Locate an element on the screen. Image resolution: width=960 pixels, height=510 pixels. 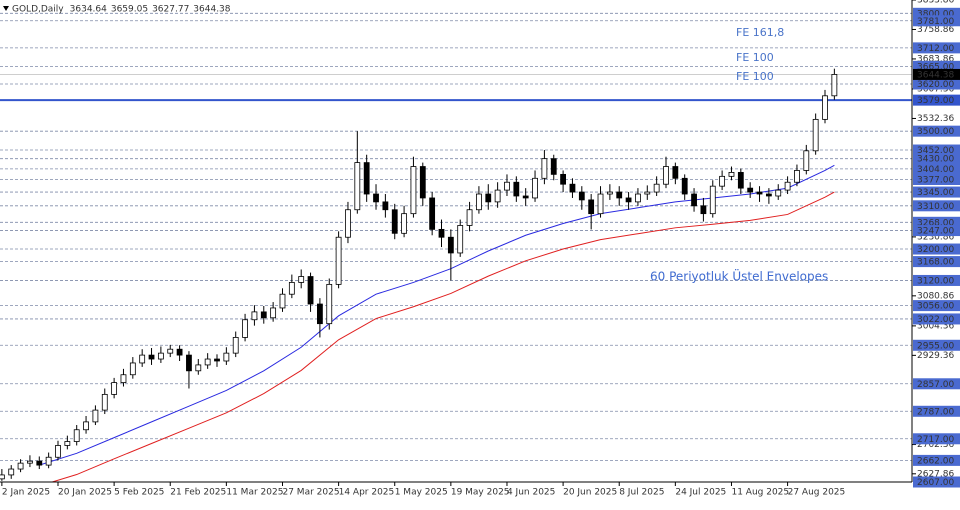
current-price-box is located at coordinates (936, 74).